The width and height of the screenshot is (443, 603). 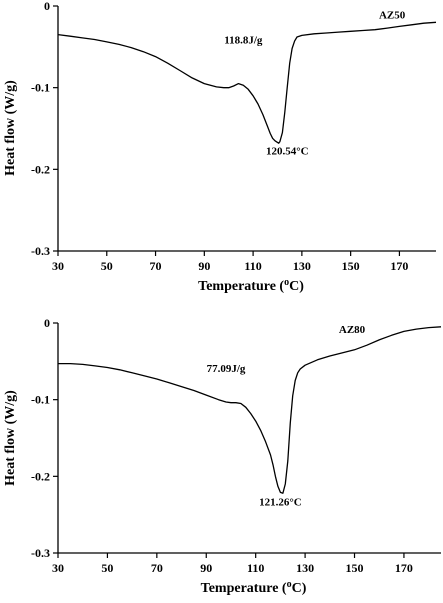 I want to click on chart-annotation: 120.54°C, so click(x=287, y=152).